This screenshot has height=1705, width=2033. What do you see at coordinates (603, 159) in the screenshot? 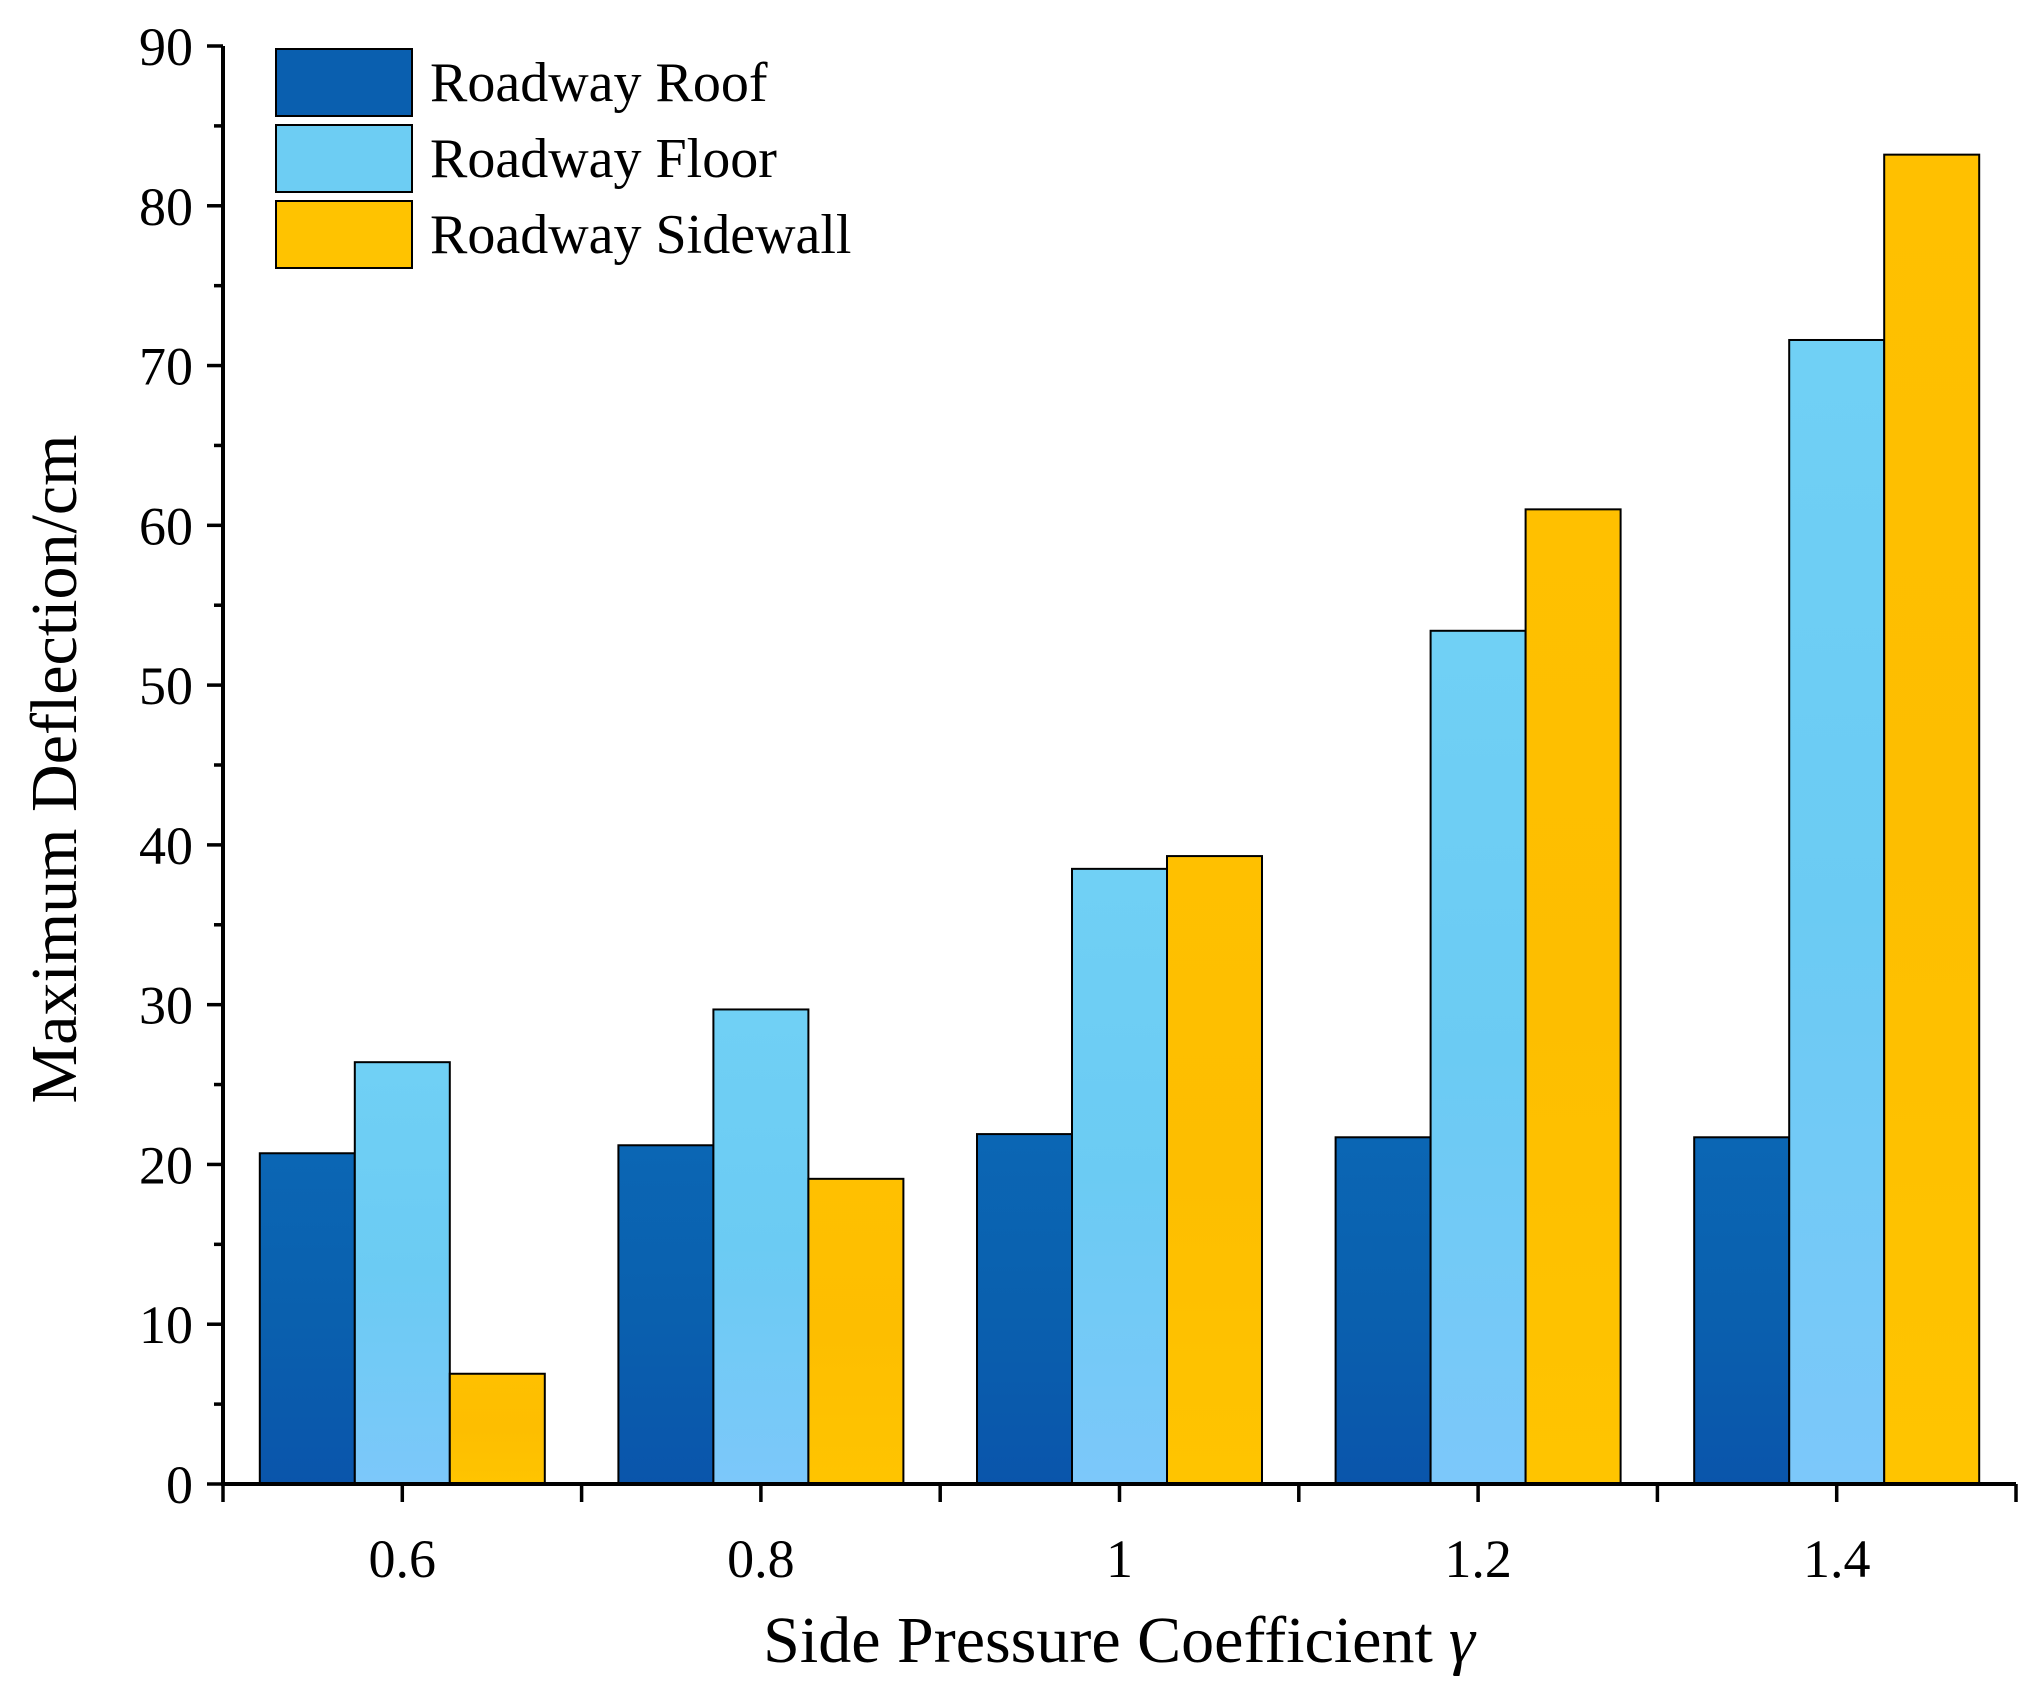
I see `legend-label-roadway-floor: Roadway Floor` at bounding box center [603, 159].